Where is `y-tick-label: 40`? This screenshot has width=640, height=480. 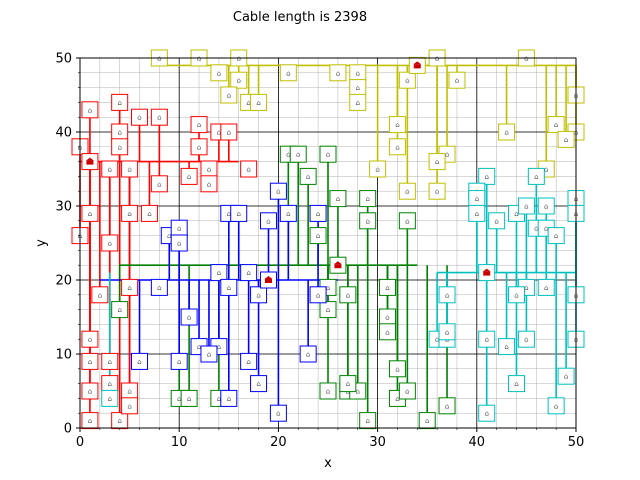
y-tick-label: 40 is located at coordinates (63, 133).